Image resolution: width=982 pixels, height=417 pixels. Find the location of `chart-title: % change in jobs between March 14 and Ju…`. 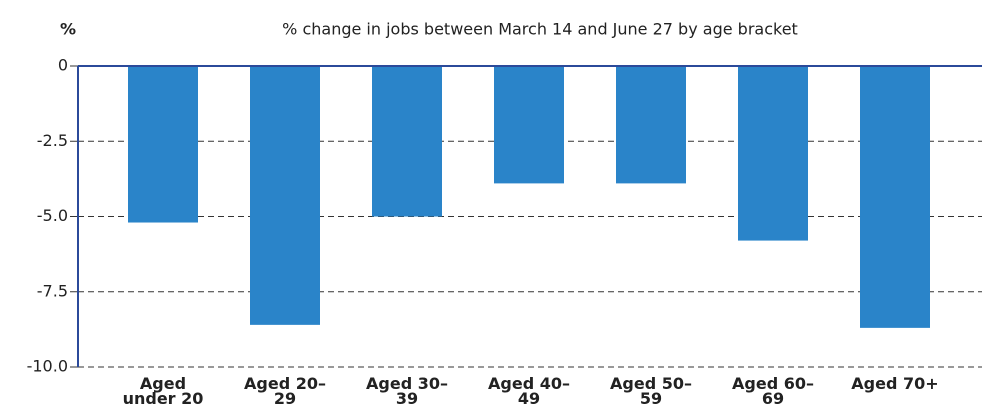

chart-title: % change in jobs between March 14 and Ju… is located at coordinates (540, 29).